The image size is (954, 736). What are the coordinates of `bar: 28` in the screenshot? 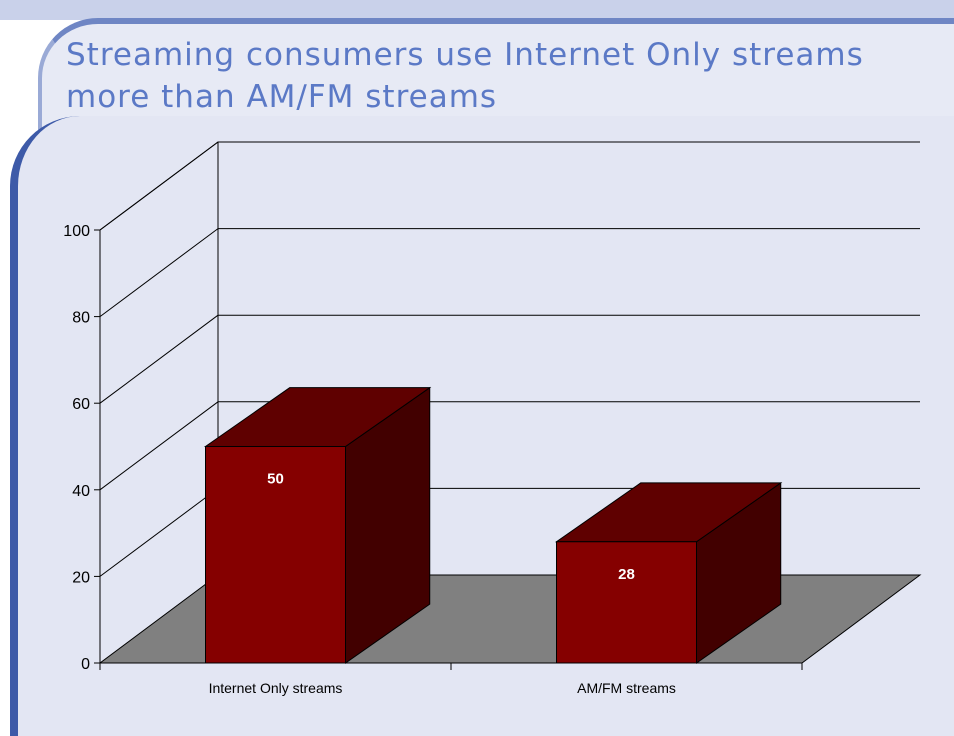 It's located at (668, 572).